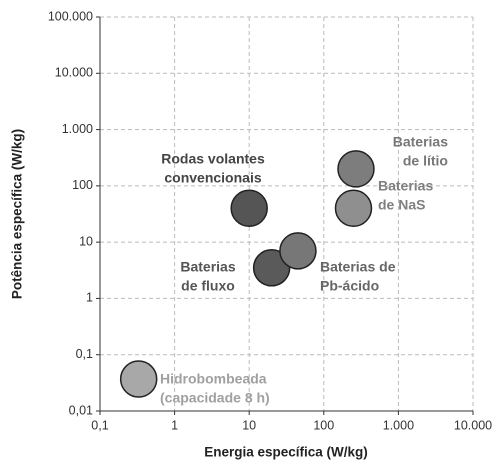 The image size is (503, 466). What do you see at coordinates (77, 129) in the screenshot?
I see `y-tick-label: 1.000` at bounding box center [77, 129].